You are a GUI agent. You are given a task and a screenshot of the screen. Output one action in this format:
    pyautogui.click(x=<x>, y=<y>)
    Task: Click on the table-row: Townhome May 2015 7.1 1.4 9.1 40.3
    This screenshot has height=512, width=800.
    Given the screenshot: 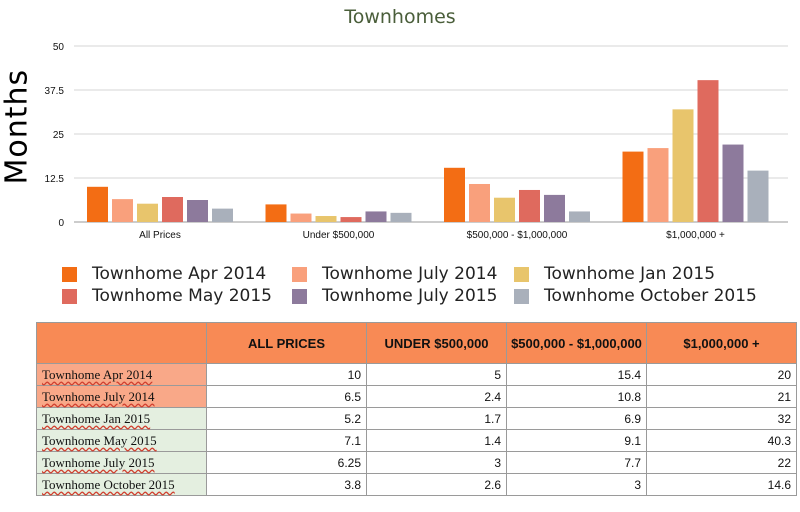 What is the action you would take?
    pyautogui.click(x=416, y=440)
    